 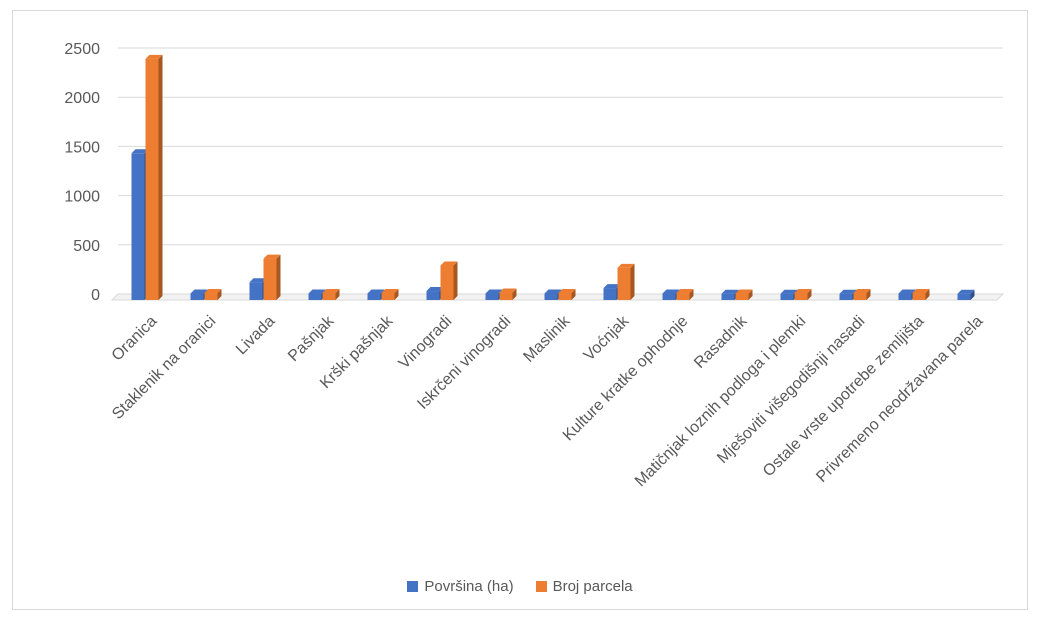 What do you see at coordinates (82, 98) in the screenshot?
I see `y-tick-label: 2000` at bounding box center [82, 98].